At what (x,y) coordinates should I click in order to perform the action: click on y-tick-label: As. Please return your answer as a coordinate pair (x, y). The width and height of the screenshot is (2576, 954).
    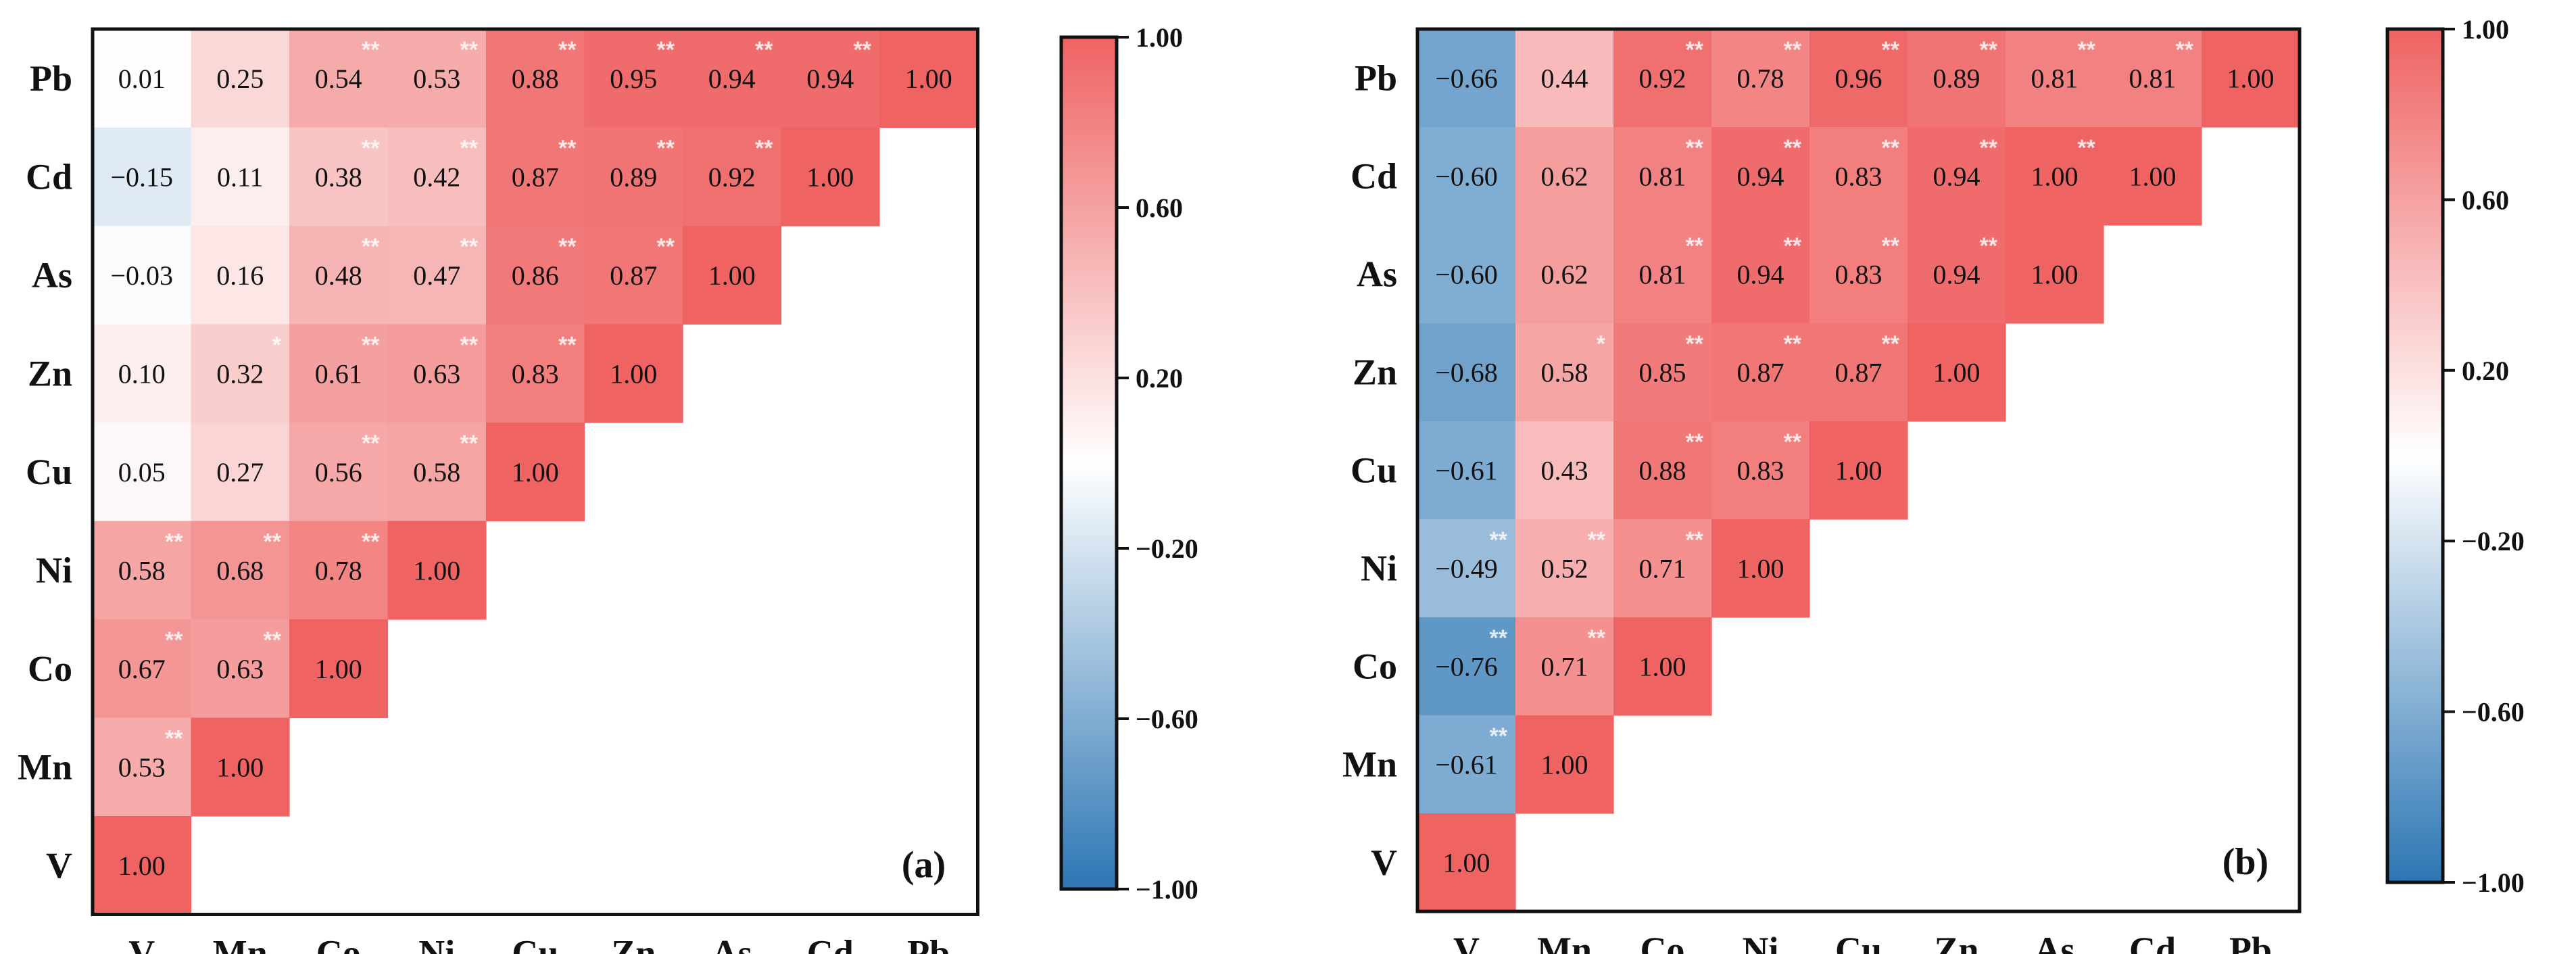
    Looking at the image, I should click on (1377, 274).